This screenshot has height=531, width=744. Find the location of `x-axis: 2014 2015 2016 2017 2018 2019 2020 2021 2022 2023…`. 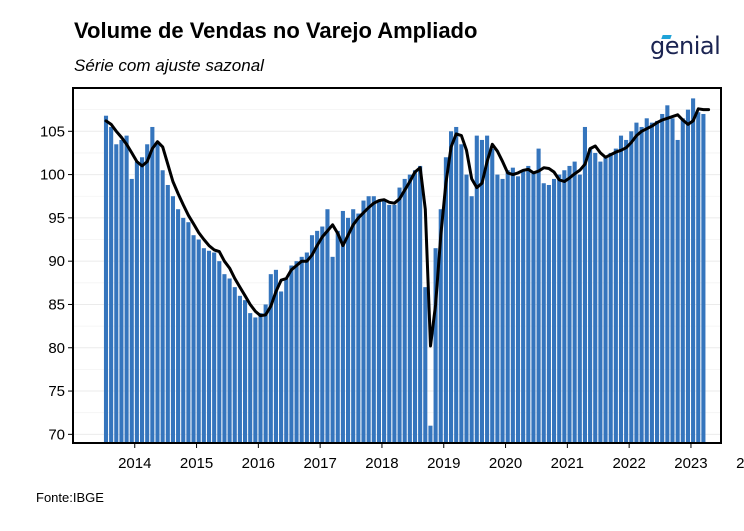

x-axis: 2014 2015 2016 2017 2018 2019 2020 2021 2022 2023… is located at coordinates (431, 457).